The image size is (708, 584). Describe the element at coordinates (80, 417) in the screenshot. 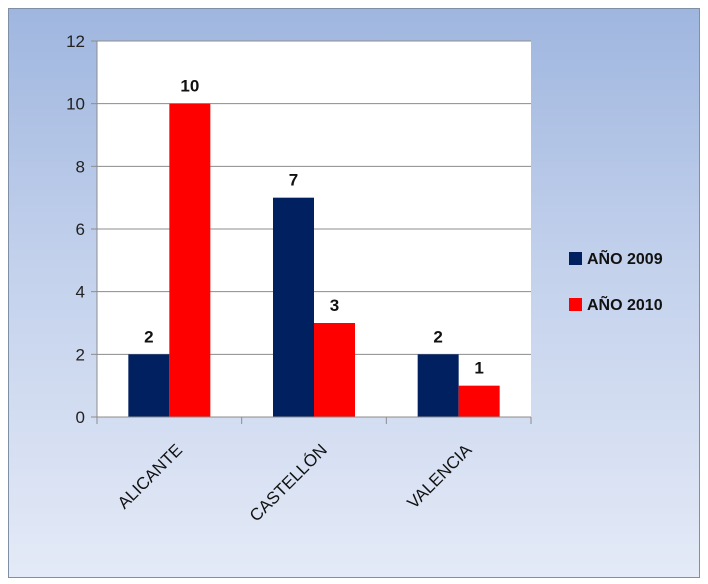

I see `y-tick-label: 0` at that location.